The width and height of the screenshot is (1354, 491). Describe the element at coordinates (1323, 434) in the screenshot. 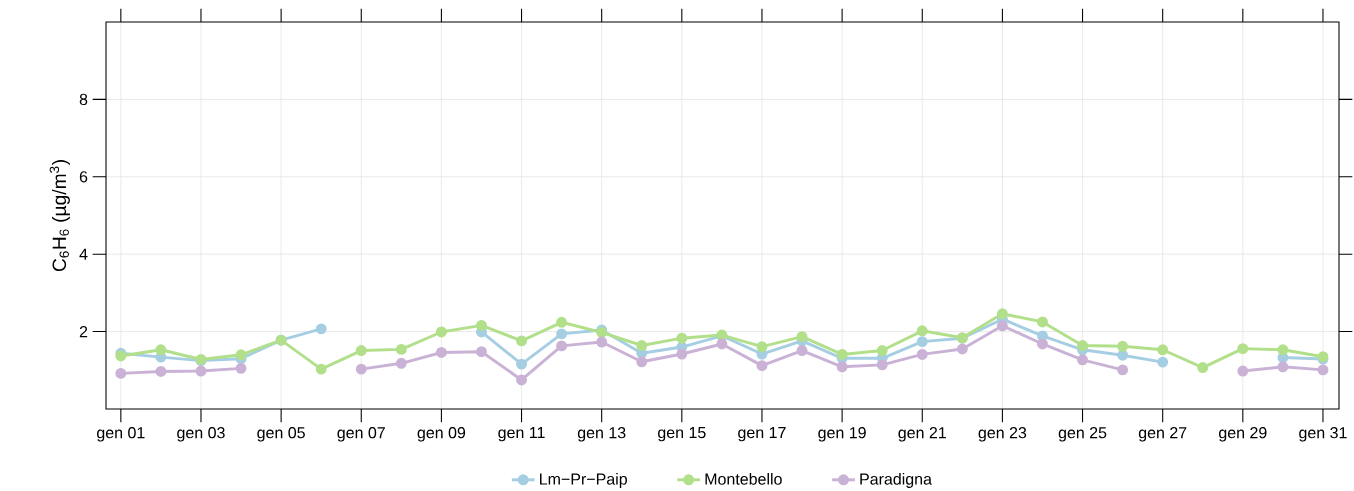

I see `x-tick-label: gen 31` at that location.